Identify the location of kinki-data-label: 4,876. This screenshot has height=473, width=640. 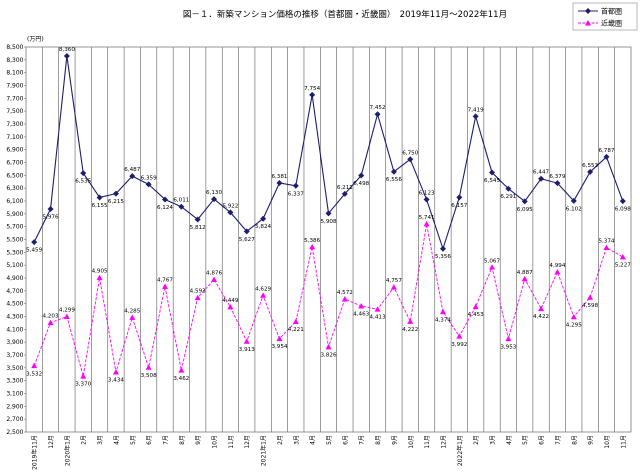
(214, 274).